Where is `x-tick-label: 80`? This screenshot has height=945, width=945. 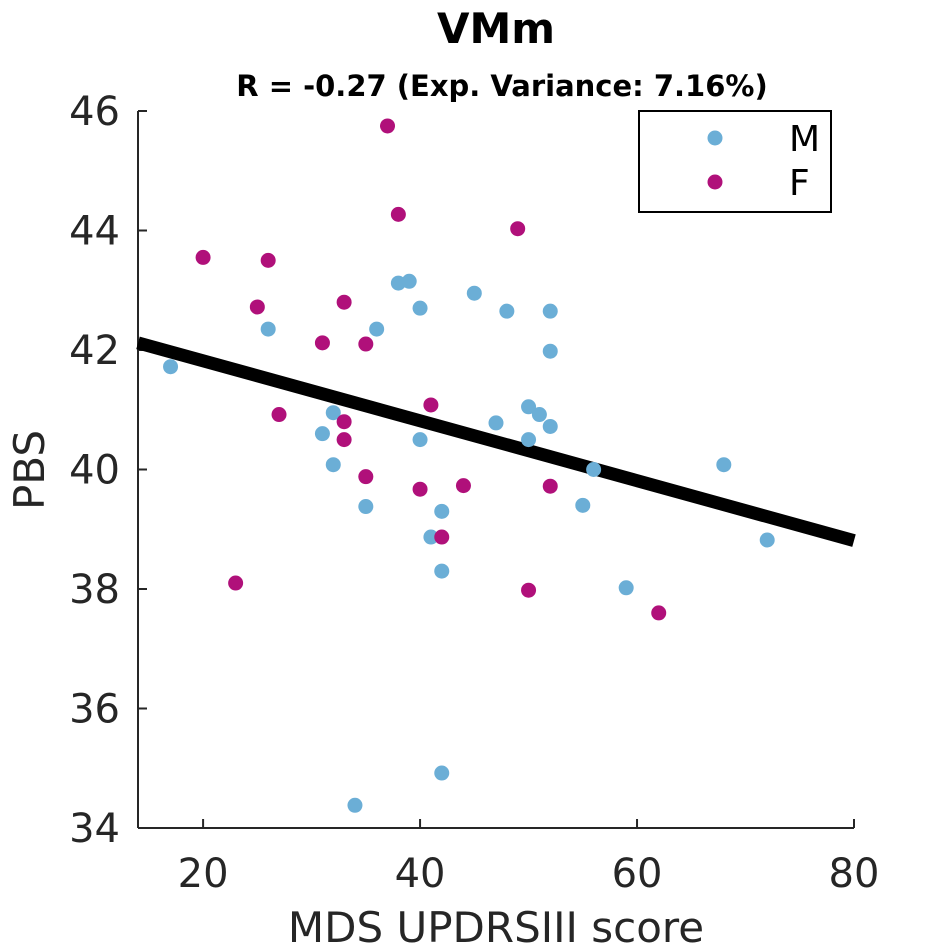
x-tick-label: 80 is located at coordinates (854, 874).